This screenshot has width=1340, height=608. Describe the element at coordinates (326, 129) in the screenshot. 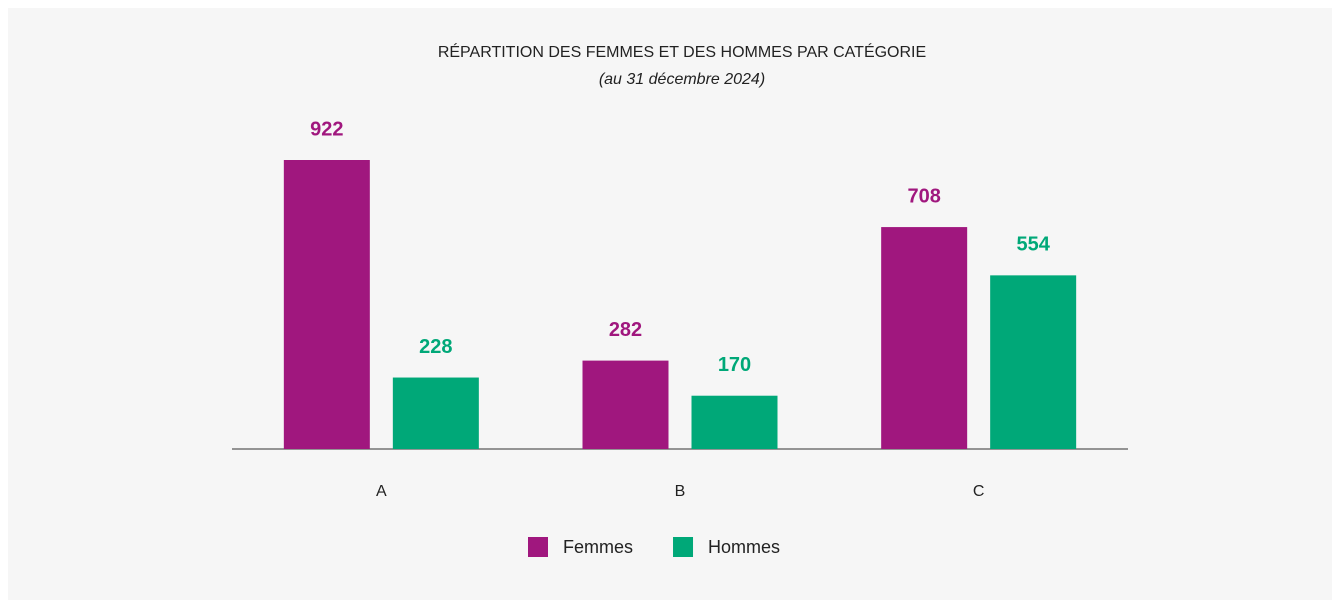

I see `data-label: 922` at that location.